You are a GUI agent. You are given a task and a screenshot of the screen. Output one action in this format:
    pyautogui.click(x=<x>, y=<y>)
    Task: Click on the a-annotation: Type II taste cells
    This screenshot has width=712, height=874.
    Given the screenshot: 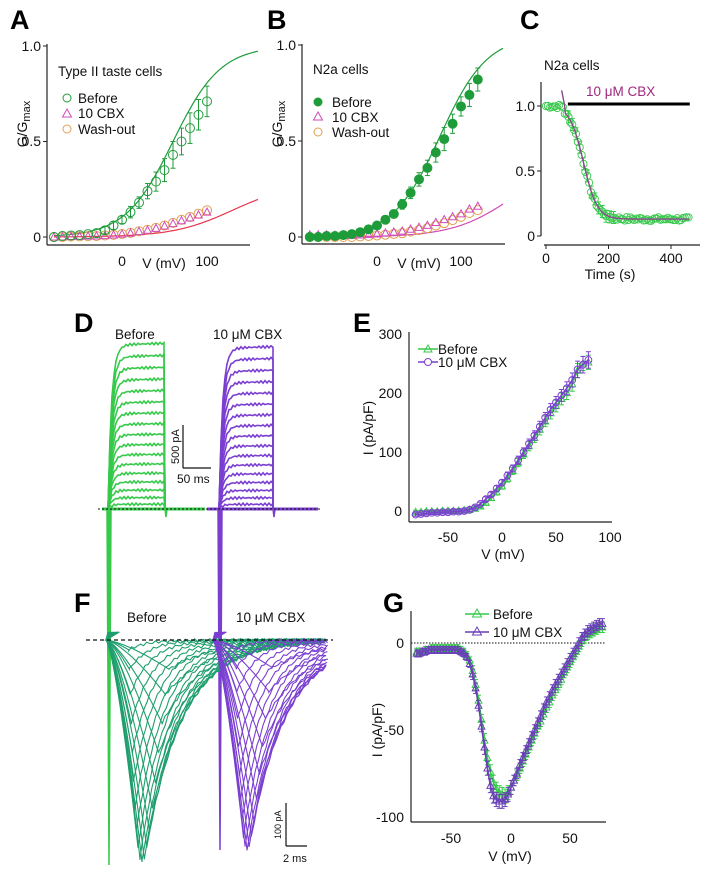 What is the action you would take?
    pyautogui.click(x=110, y=71)
    